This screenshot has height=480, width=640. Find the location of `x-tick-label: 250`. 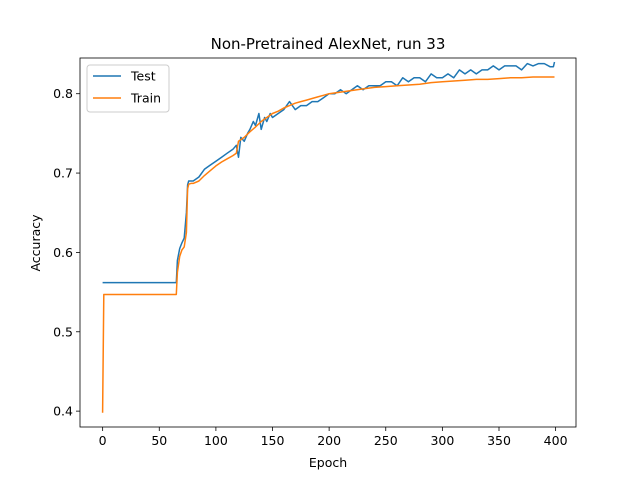

x-tick-label: 250 is located at coordinates (386, 440).